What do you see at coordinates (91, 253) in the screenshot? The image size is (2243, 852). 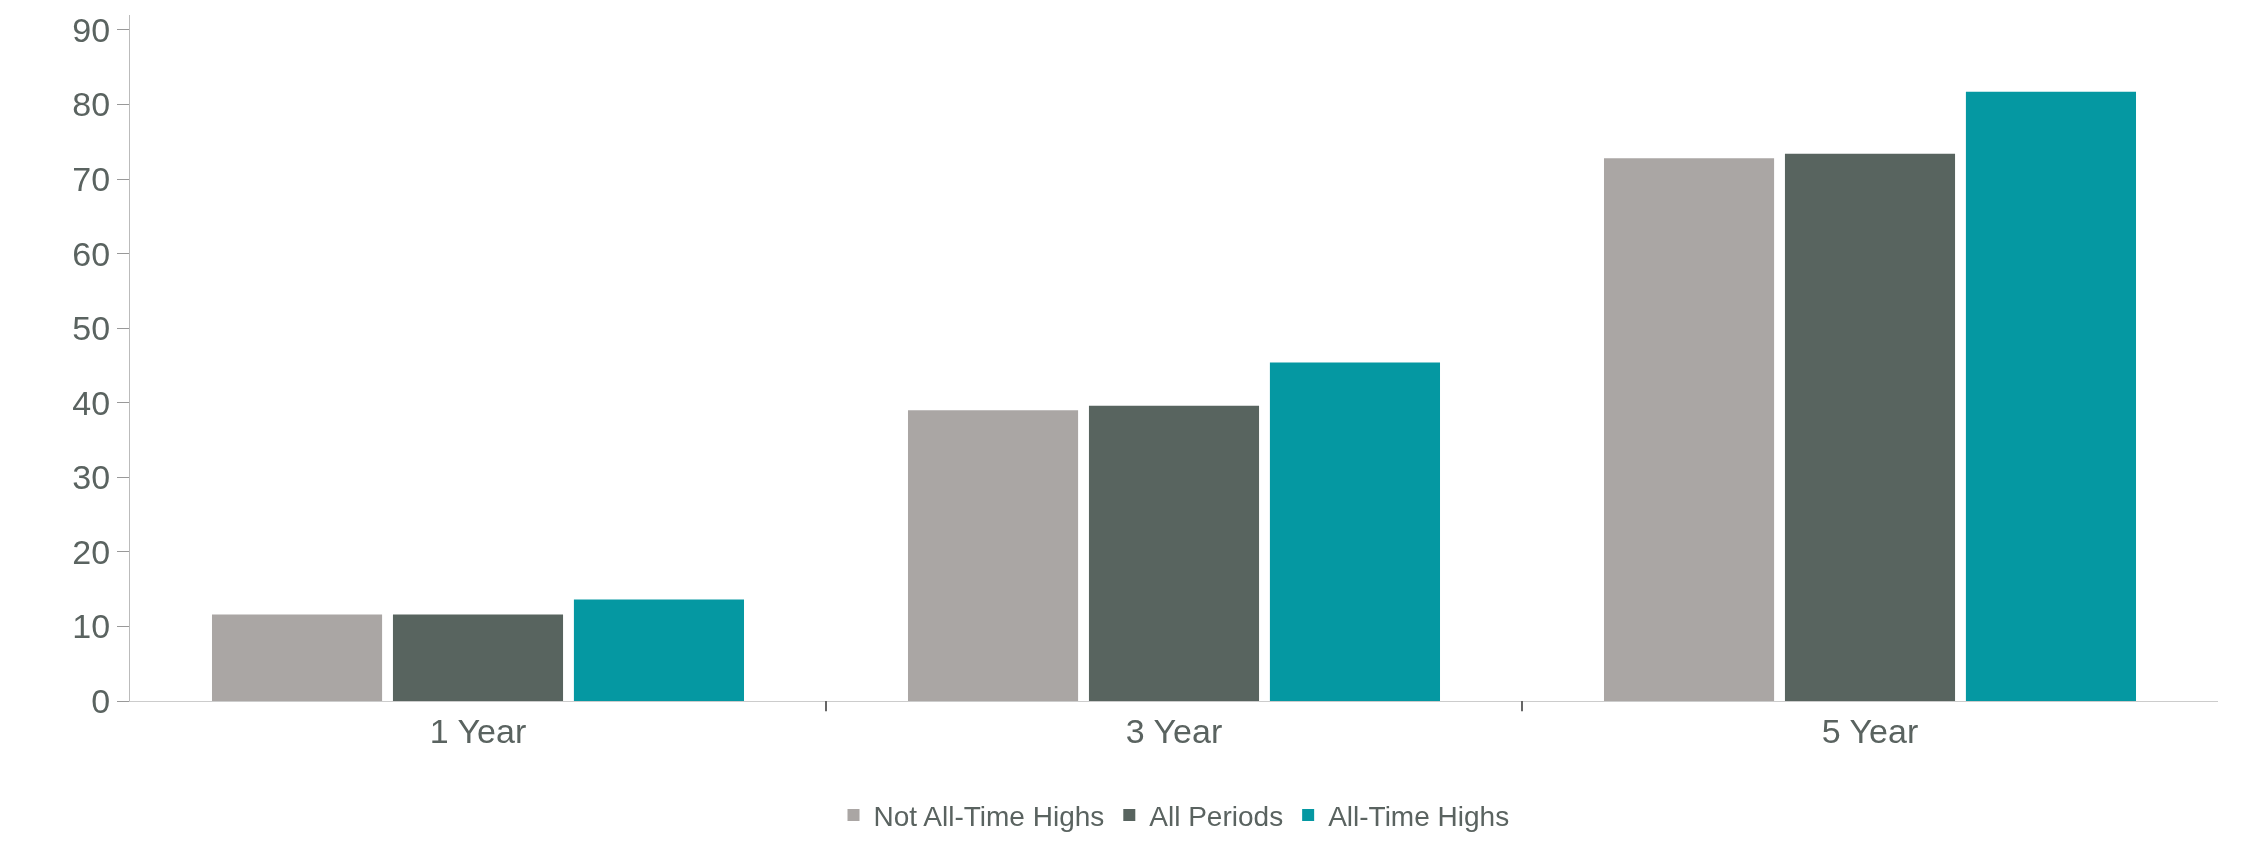 I see `y-tick-label: 60` at bounding box center [91, 253].